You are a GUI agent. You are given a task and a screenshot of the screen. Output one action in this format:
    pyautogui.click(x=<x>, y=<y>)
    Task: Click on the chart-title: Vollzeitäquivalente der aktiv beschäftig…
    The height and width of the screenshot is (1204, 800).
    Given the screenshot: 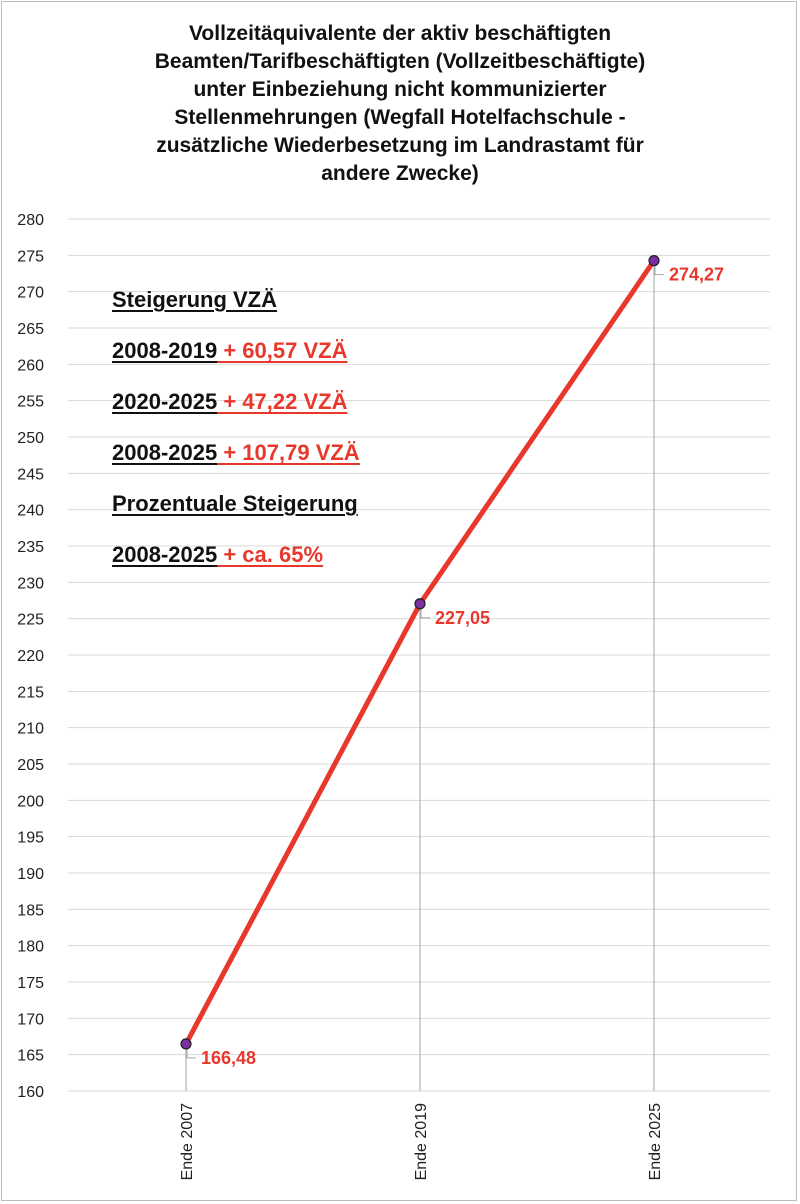 What is the action you would take?
    pyautogui.click(x=400, y=104)
    